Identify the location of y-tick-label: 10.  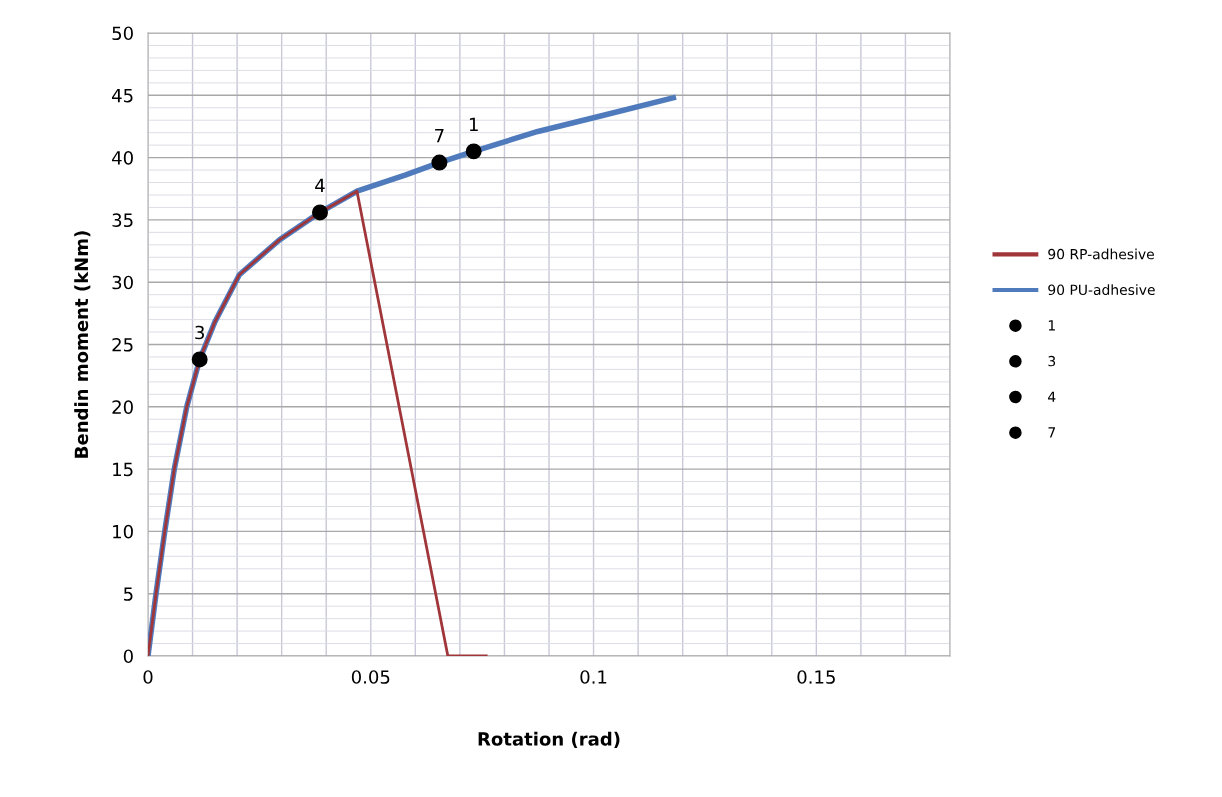
(123, 531).